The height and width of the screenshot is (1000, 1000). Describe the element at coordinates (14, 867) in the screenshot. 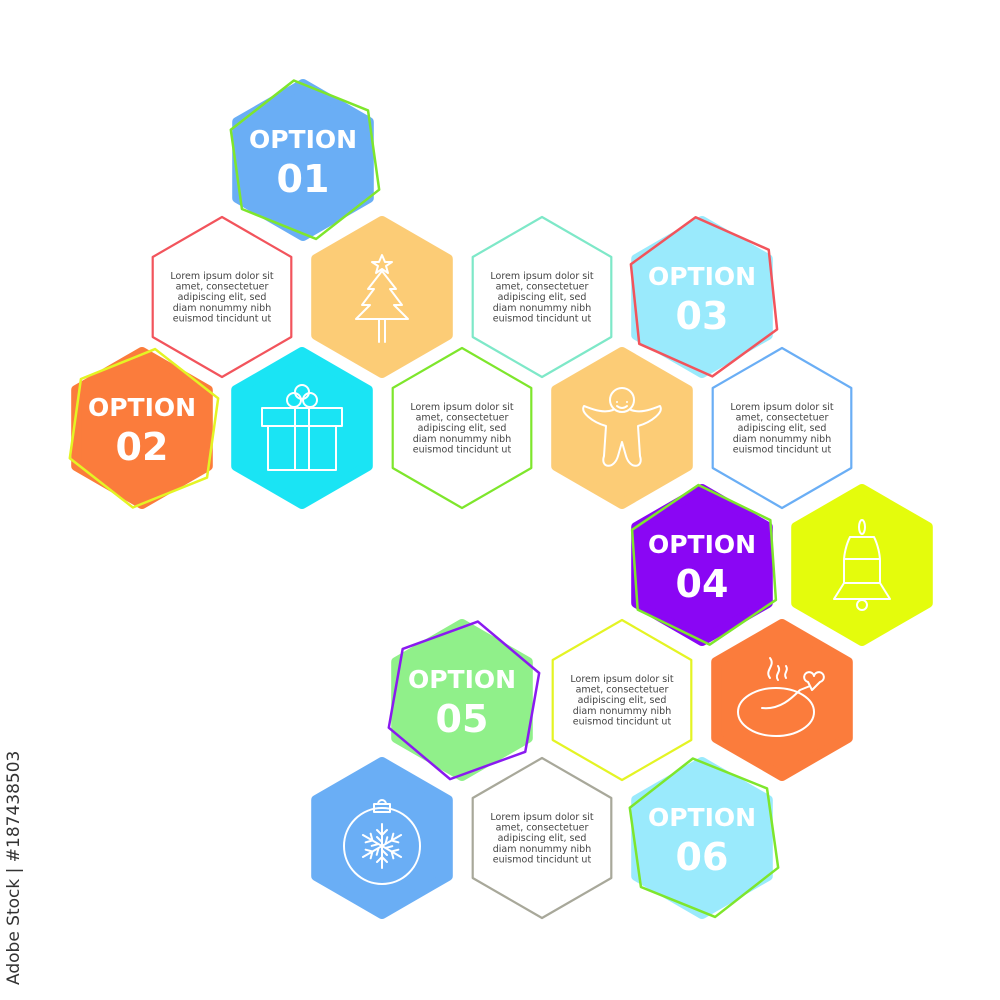

I see `stock-watermark: Adobe Stock | #187438503` at that location.